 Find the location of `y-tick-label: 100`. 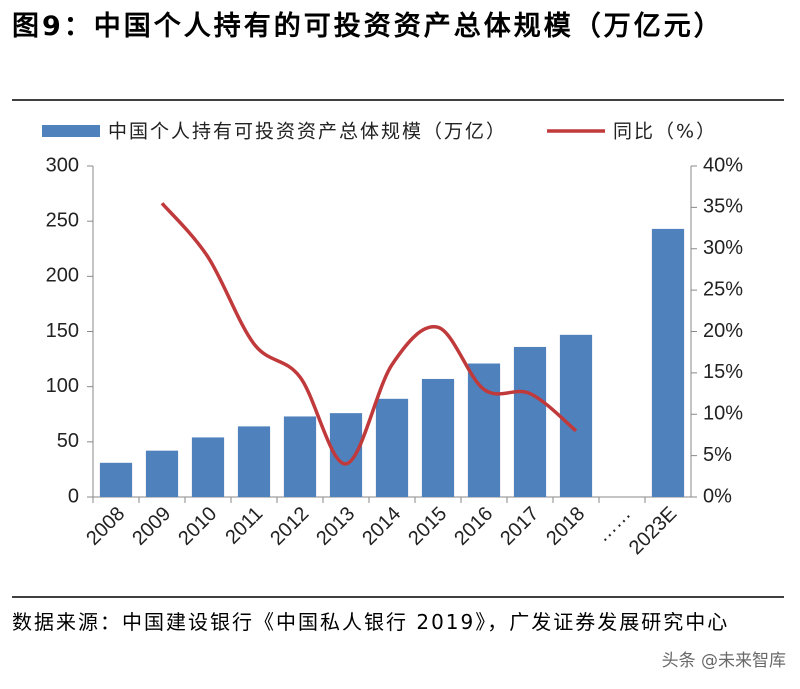

y-tick-label: 100 is located at coordinates (62, 386).